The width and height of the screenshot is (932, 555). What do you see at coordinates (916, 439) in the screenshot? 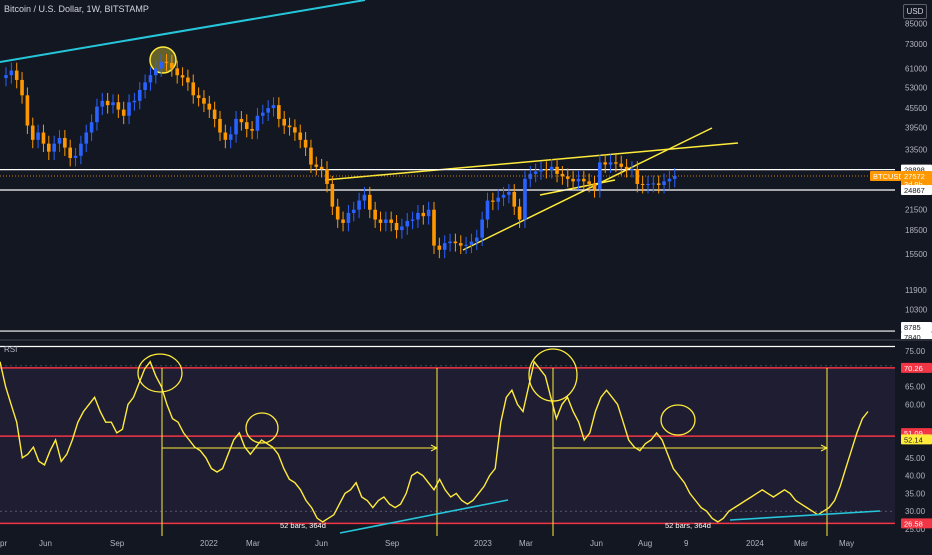
I see `rsi-level-label-bg` at bounding box center [916, 439].